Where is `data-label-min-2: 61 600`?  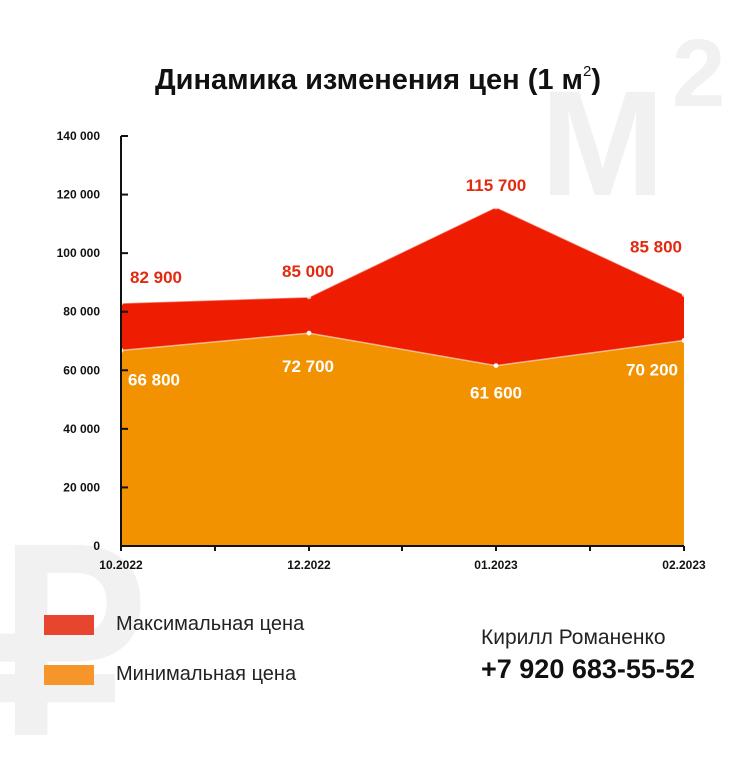
data-label-min-2: 61 600 is located at coordinates (496, 393).